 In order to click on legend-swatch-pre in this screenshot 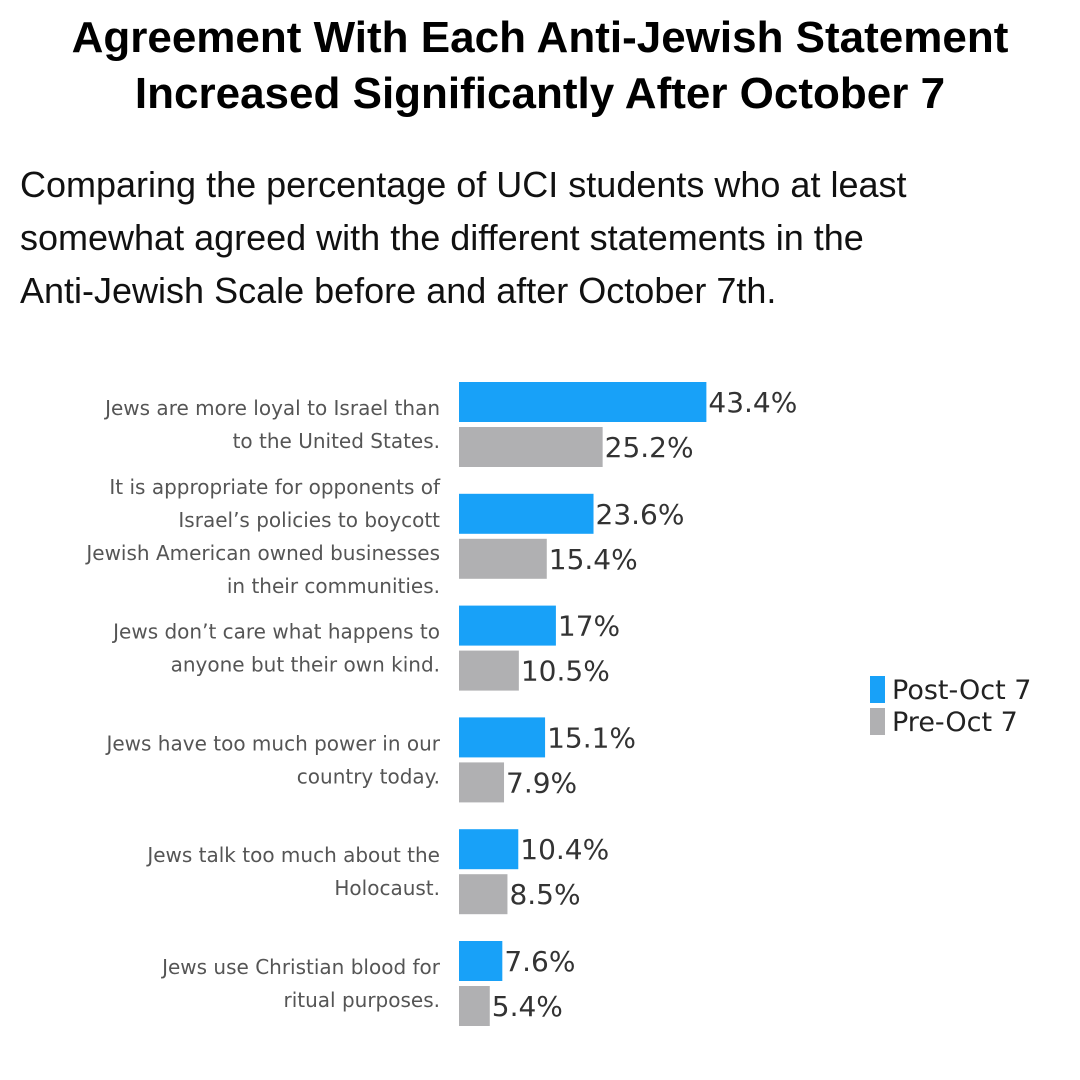, I will do `click(877, 721)`.